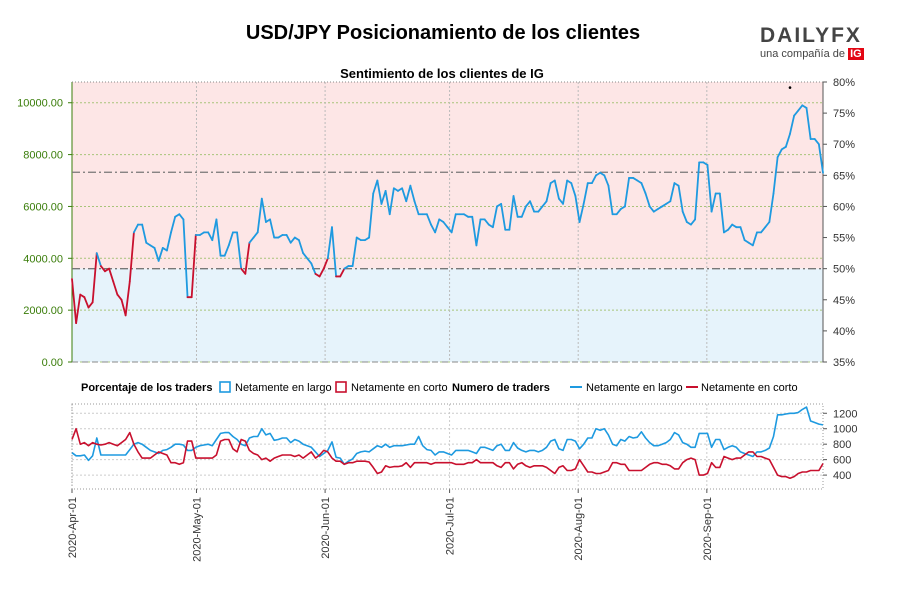  What do you see at coordinates (43, 156) in the screenshot?
I see `left-tick-label: 8000.00` at bounding box center [43, 156].